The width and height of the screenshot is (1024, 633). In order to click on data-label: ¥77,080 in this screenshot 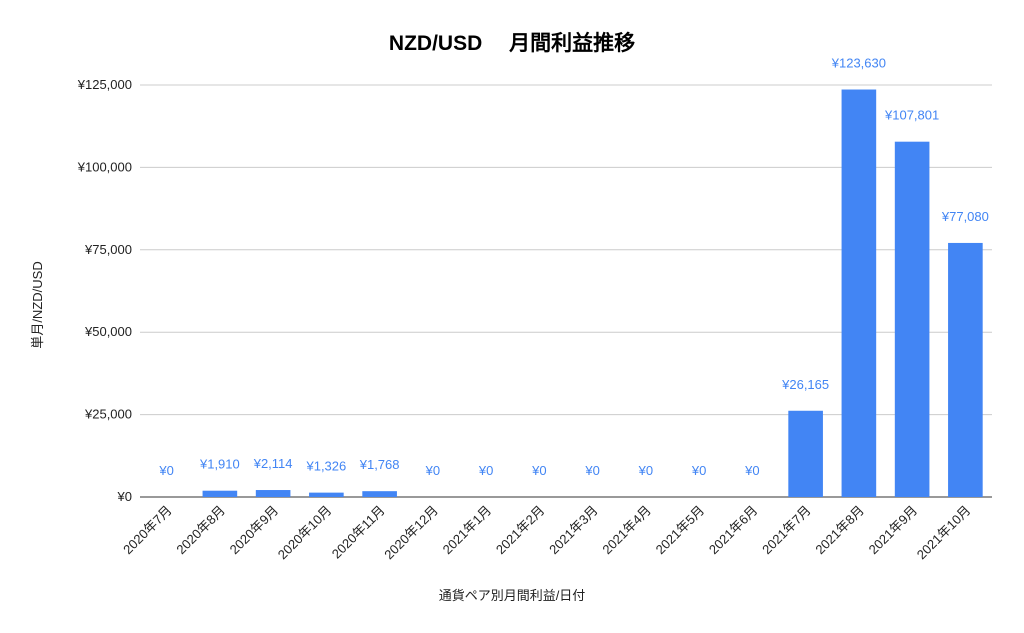, I will do `click(965, 216)`.